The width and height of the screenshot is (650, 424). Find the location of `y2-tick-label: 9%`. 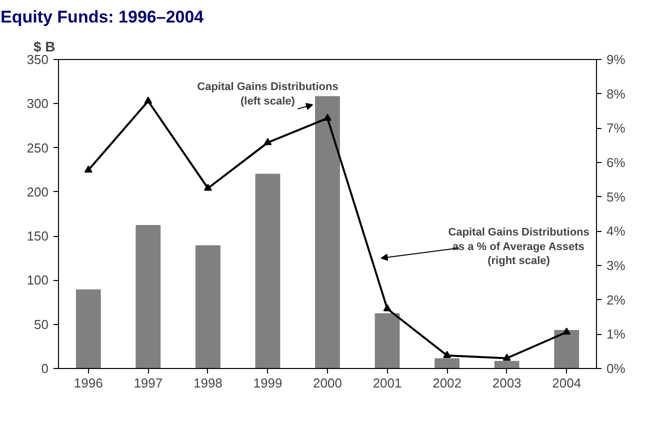

y2-tick-label: 9% is located at coordinates (616, 59).